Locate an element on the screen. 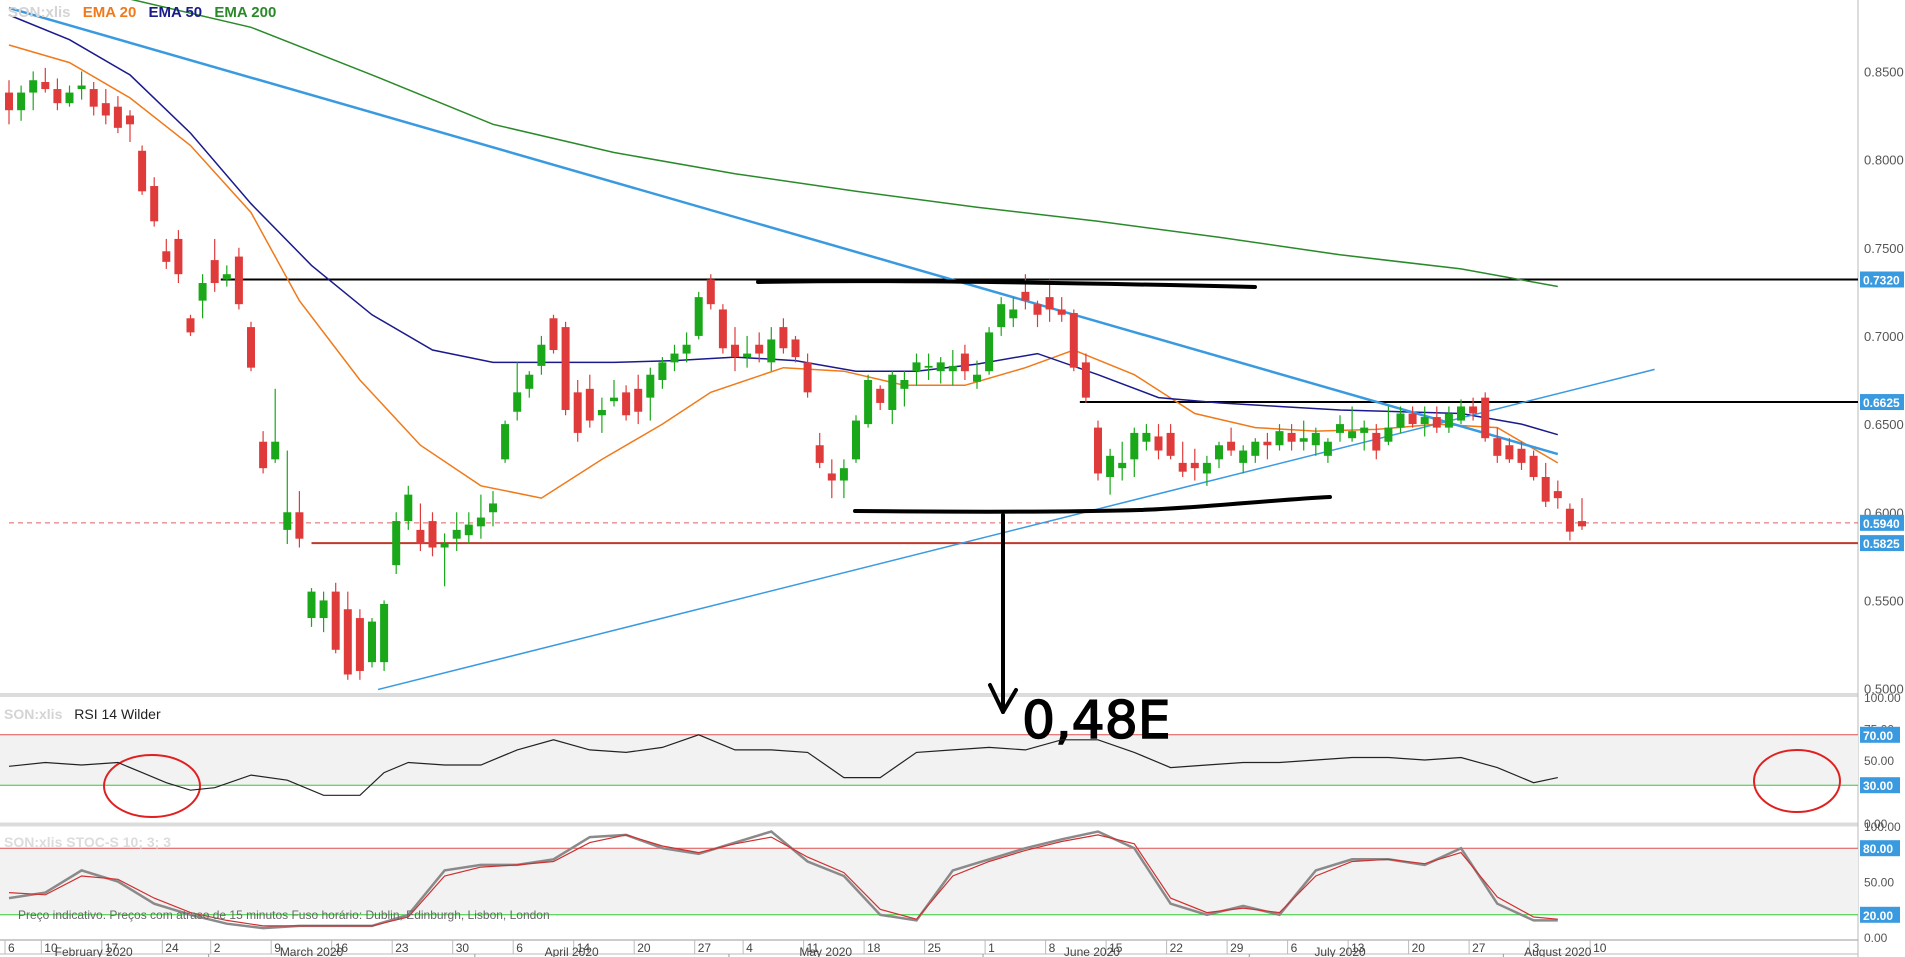  y-tick-label: 0.7500 is located at coordinates (1884, 248).